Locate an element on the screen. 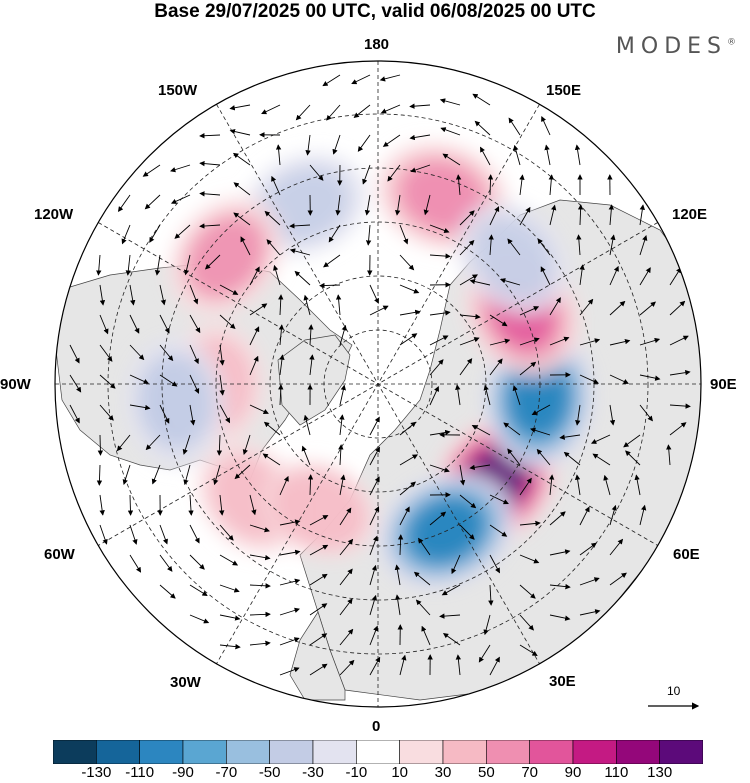 The height and width of the screenshot is (783, 750). colorbar-tick-label: -90 is located at coordinates (183, 772).